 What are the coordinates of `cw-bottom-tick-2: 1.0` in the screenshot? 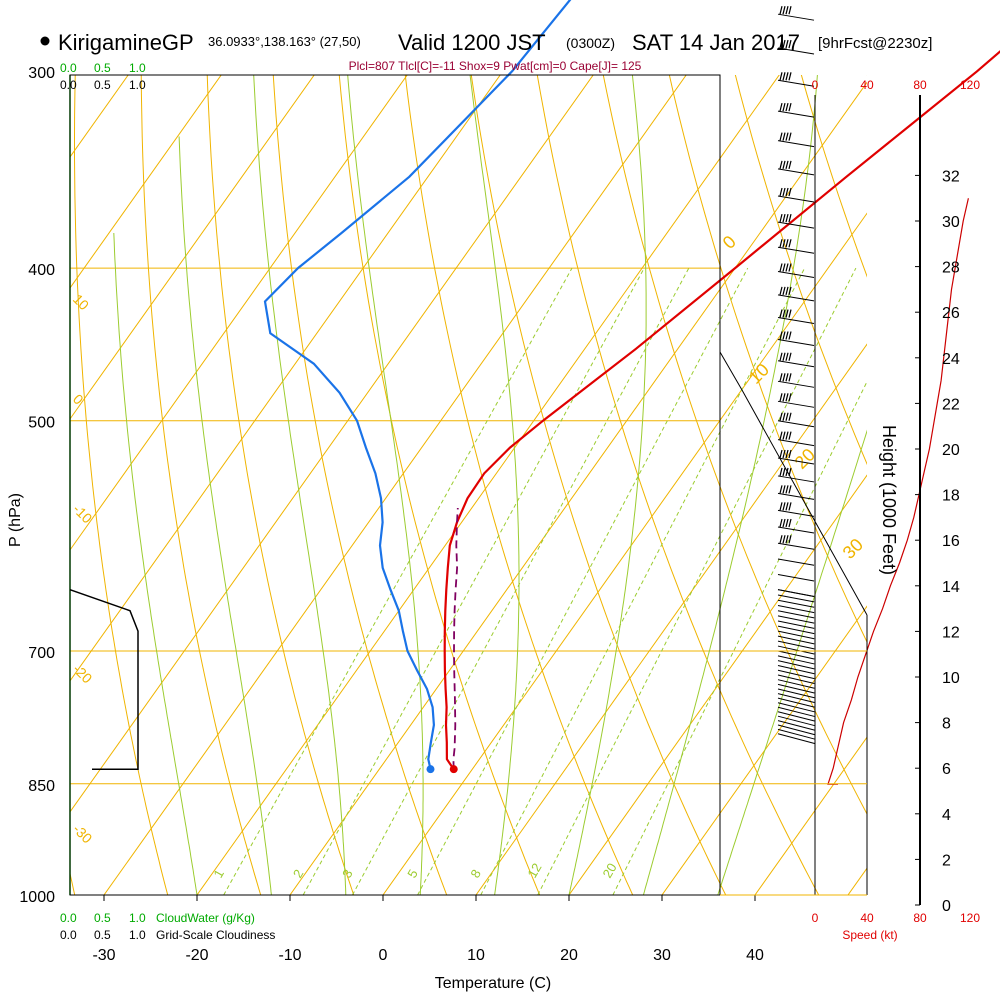 It's located at (137, 918).